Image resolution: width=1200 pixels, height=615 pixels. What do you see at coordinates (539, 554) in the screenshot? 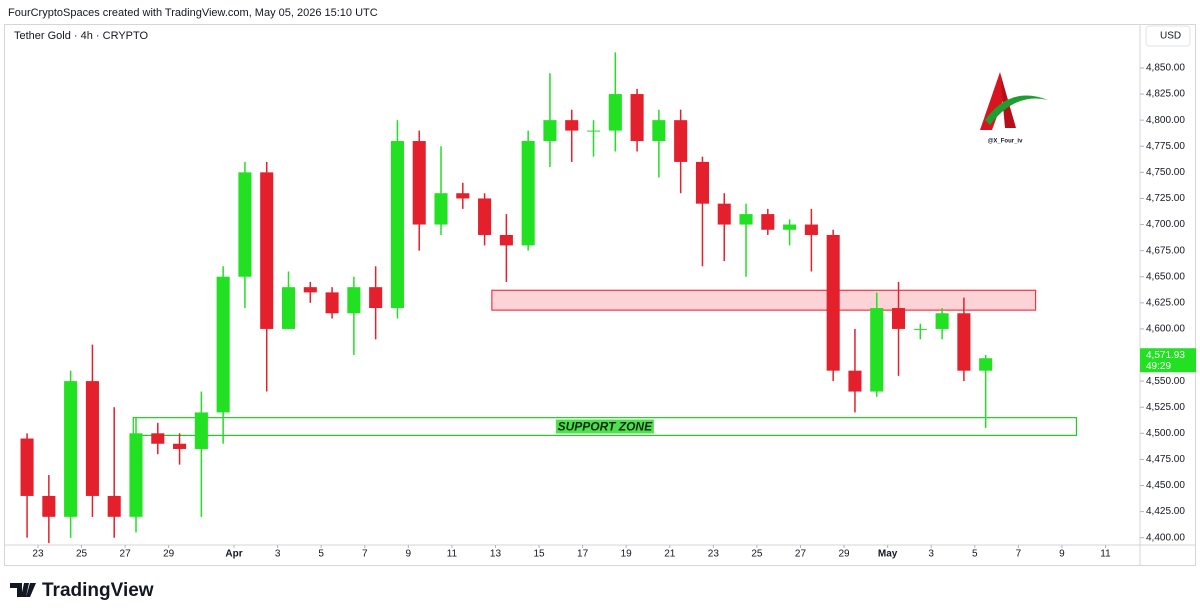
I see `x-tick-label: 15` at bounding box center [539, 554].